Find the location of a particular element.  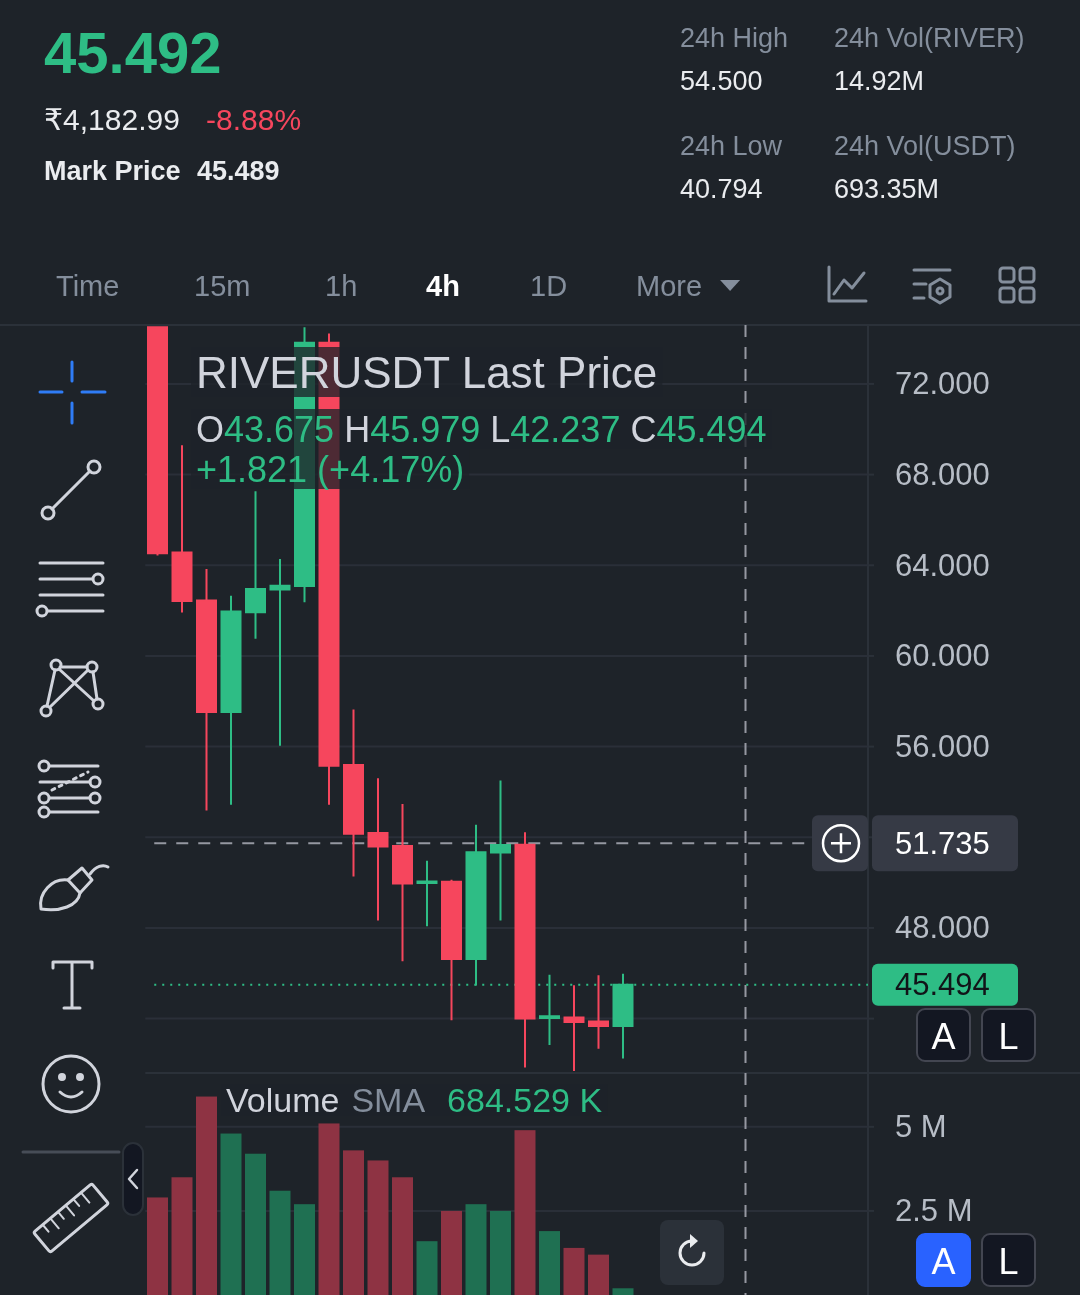

text: 1D is located at coordinates (549, 286).